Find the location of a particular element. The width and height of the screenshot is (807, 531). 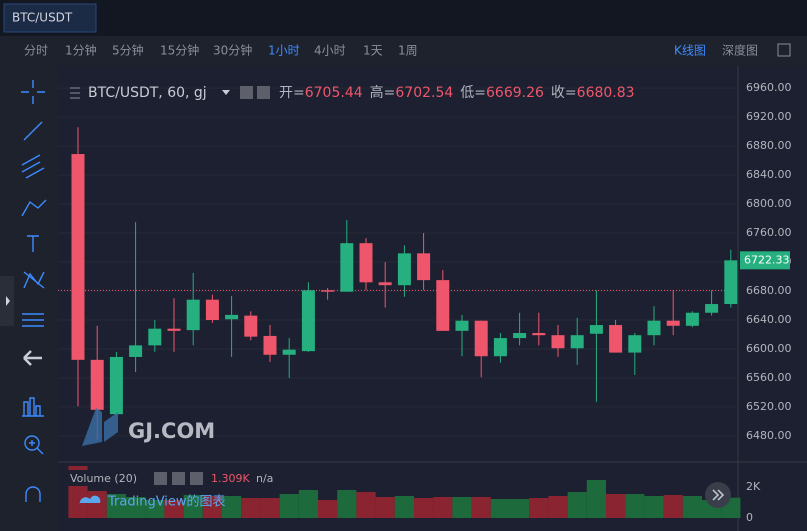

magnet-icon is located at coordinates (33, 494).